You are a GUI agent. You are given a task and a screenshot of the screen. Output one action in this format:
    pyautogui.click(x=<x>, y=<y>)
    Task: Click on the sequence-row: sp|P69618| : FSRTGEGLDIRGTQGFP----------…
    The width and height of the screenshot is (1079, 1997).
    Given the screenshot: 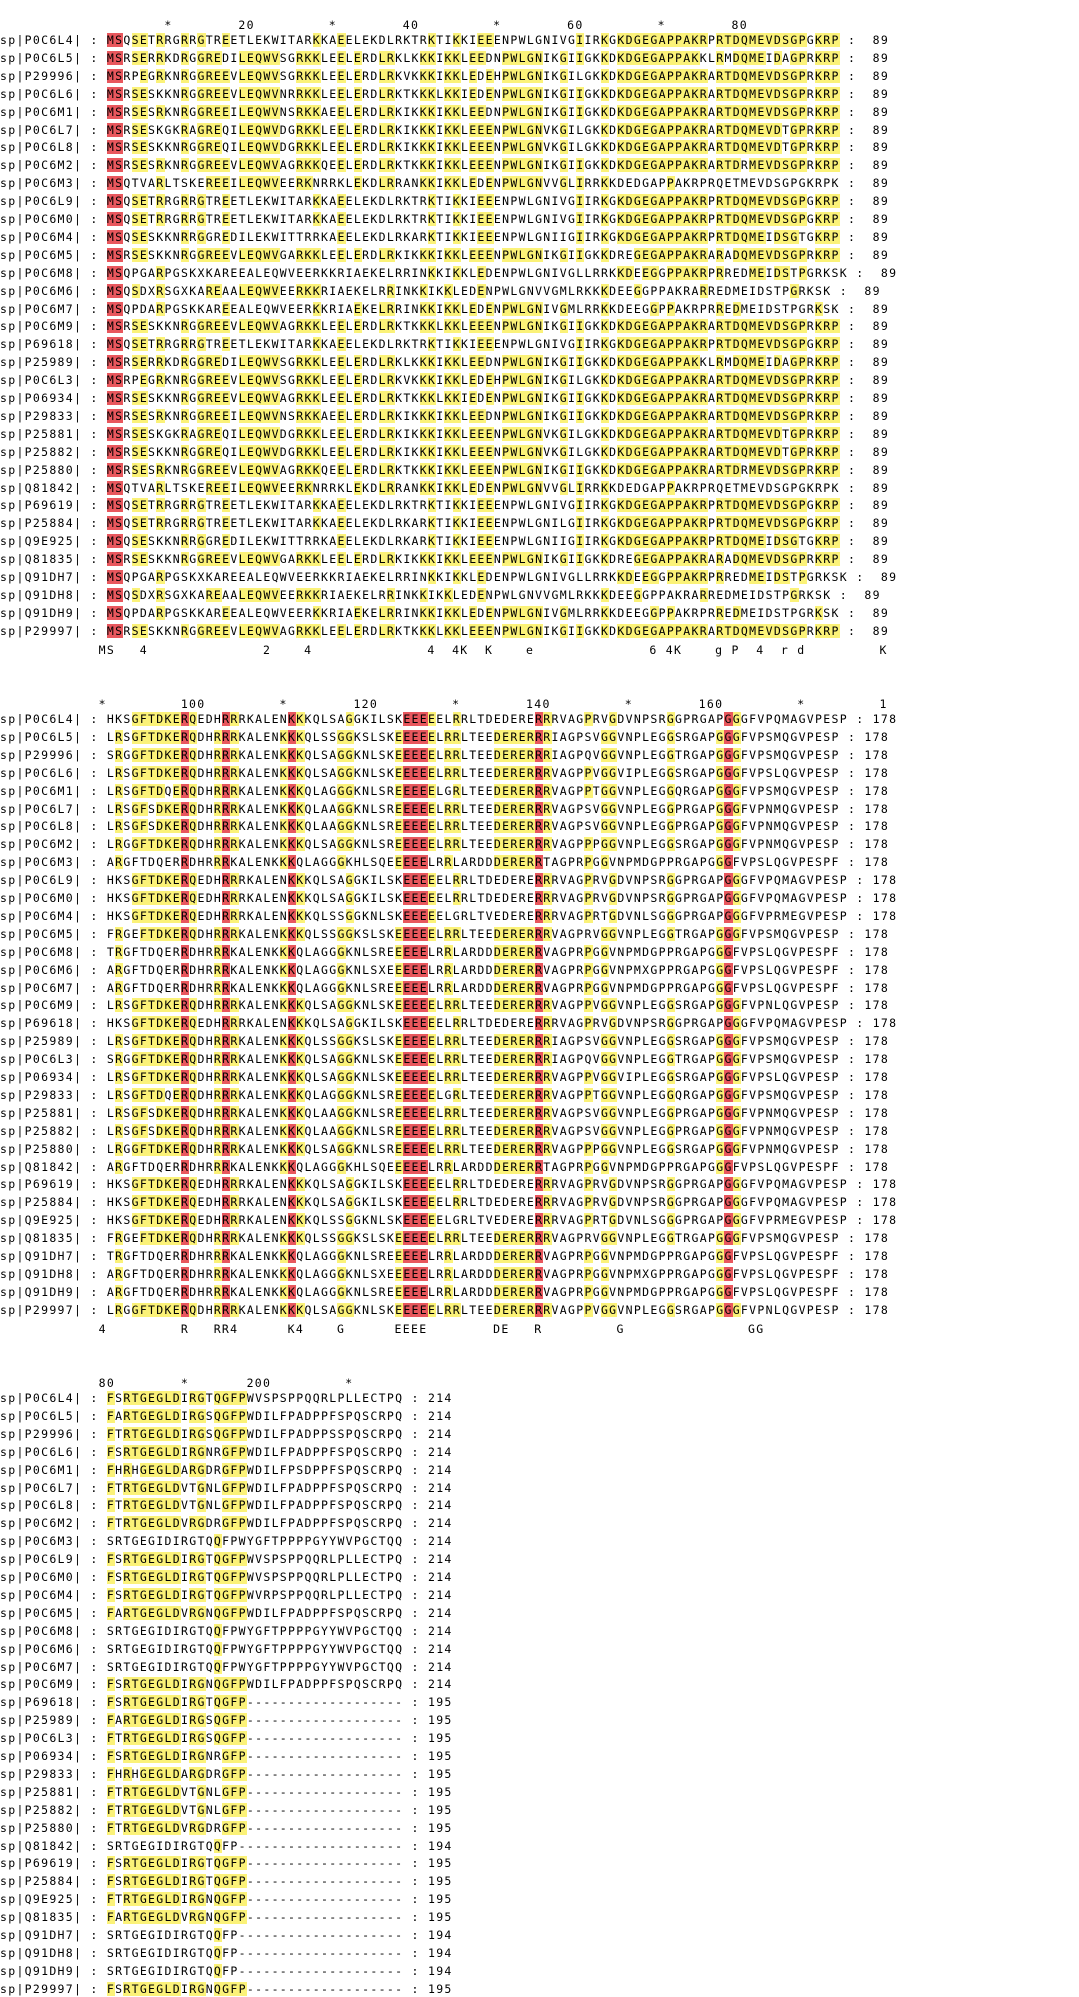 What is the action you would take?
    pyautogui.click(x=226, y=1702)
    